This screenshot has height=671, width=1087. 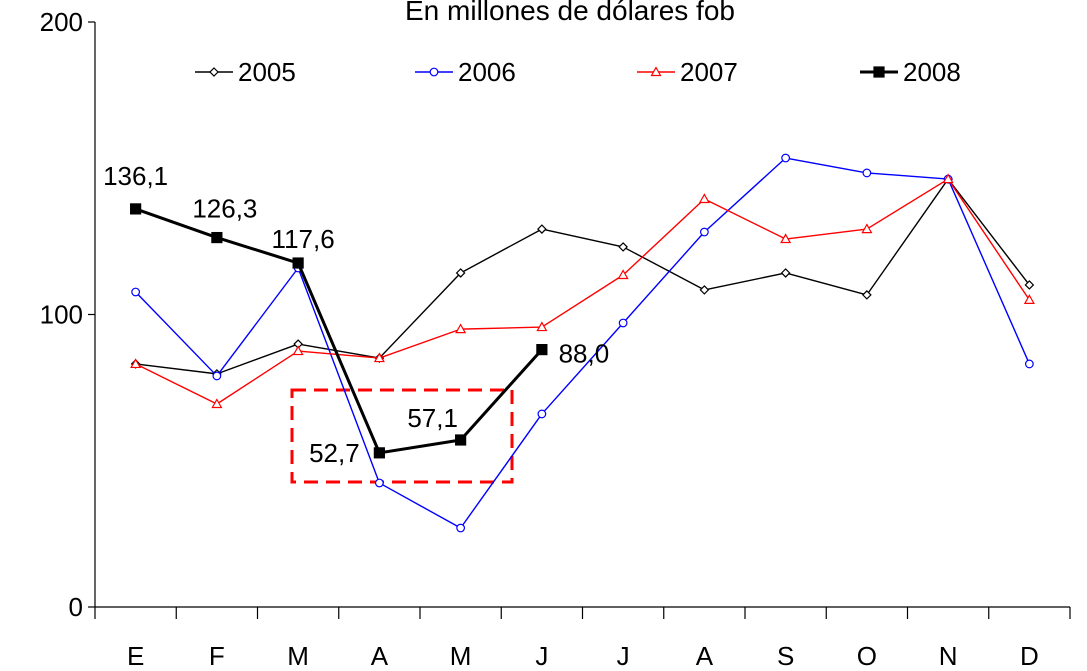 I want to click on y-tick-label: 0, so click(x=76, y=607).